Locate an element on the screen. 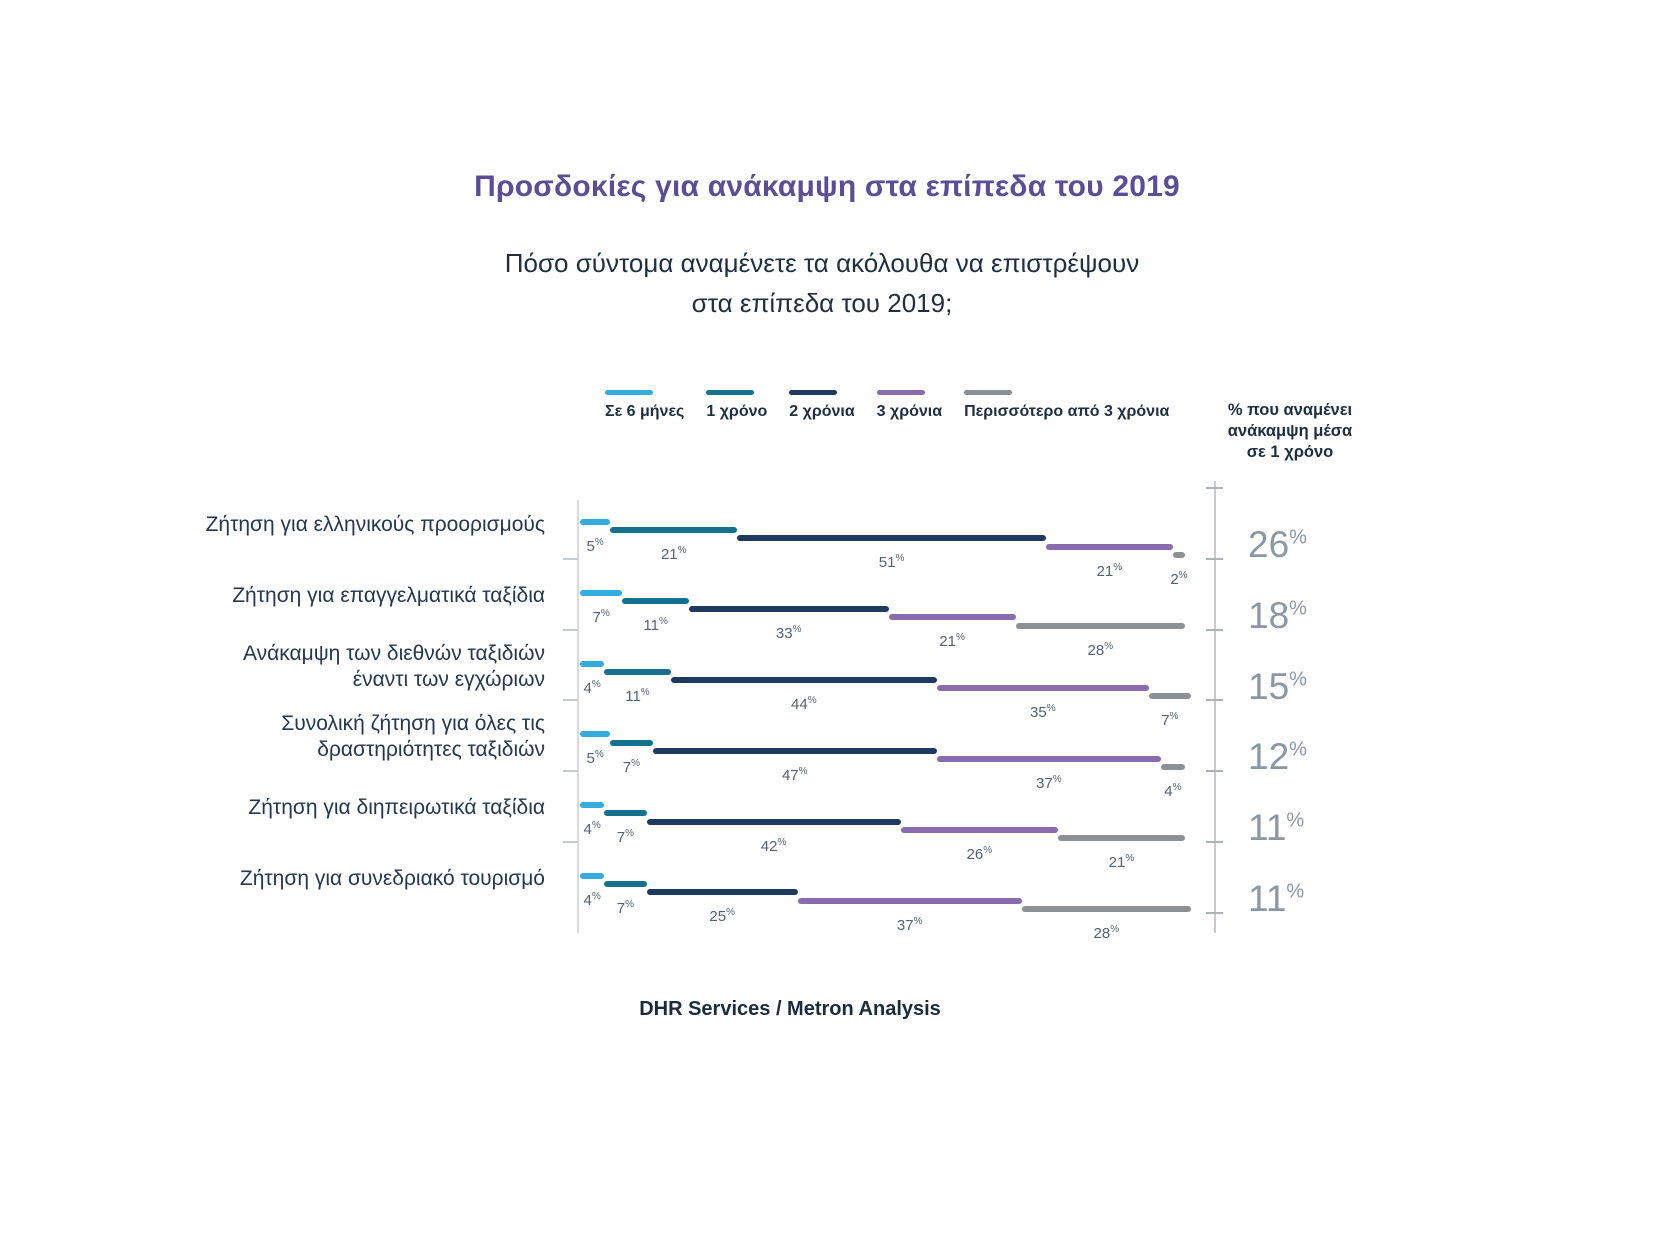  legend-label: Περισσότερο από 3 χρόνια is located at coordinates (1067, 411).